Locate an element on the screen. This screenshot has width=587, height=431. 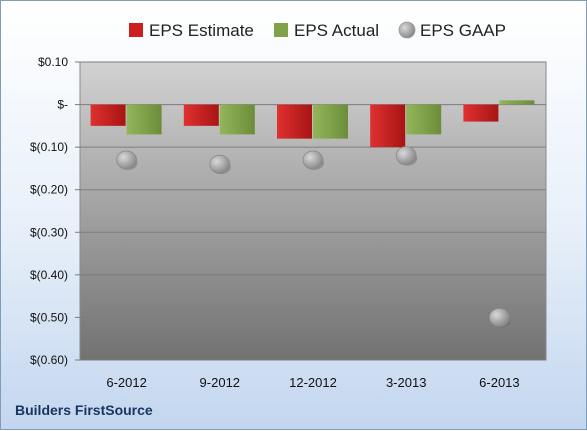
legend-label: EPS Actual is located at coordinates (336, 30).